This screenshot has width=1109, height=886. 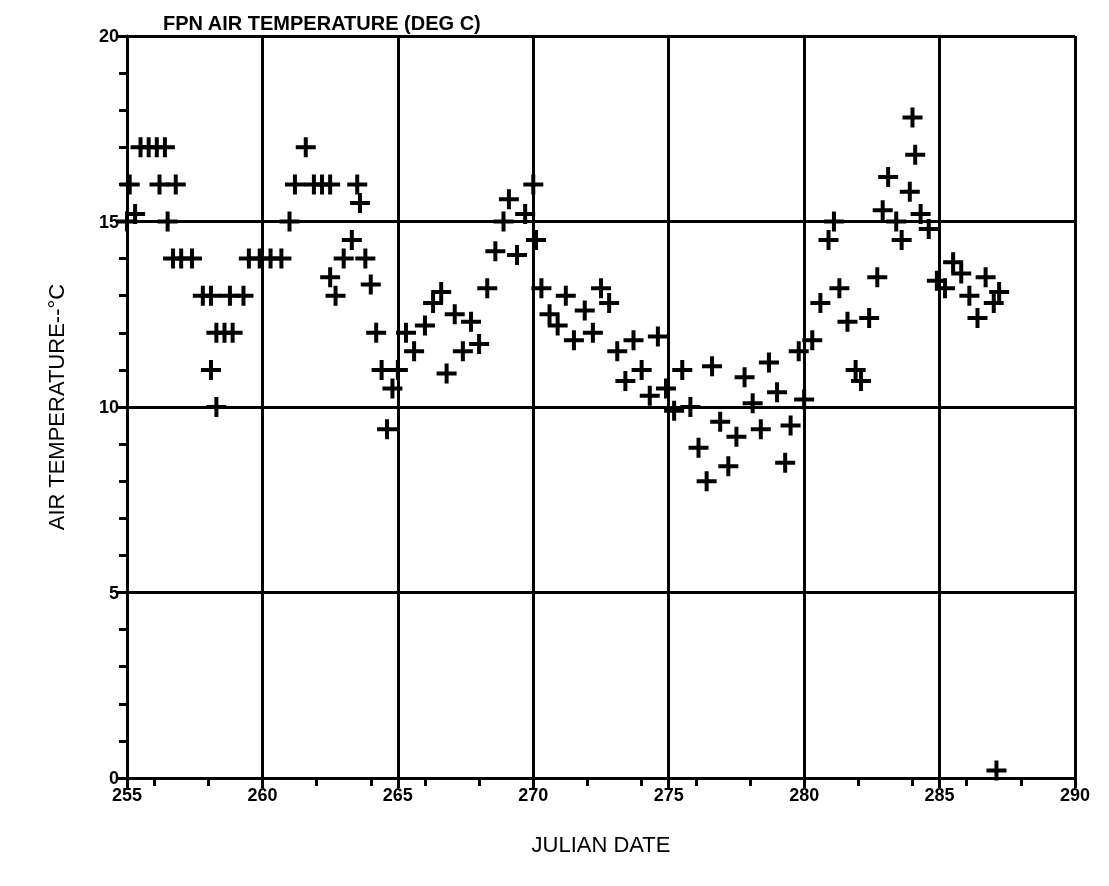 What do you see at coordinates (601, 844) in the screenshot?
I see `x-axis-title: JULIAN DATE` at bounding box center [601, 844].